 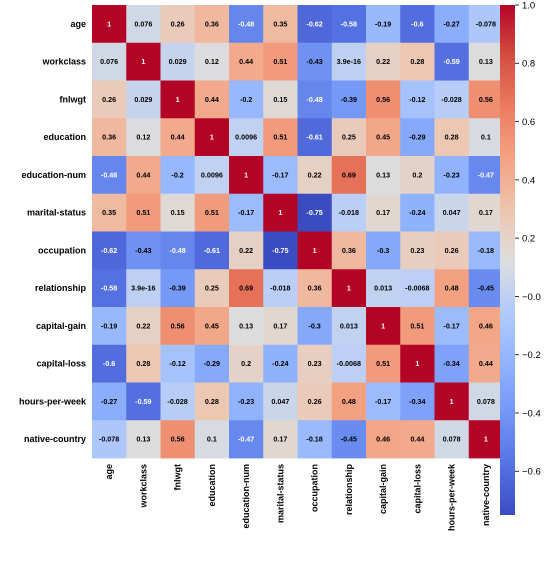 I want to click on cell-value-label: 0.0096, so click(x=212, y=174).